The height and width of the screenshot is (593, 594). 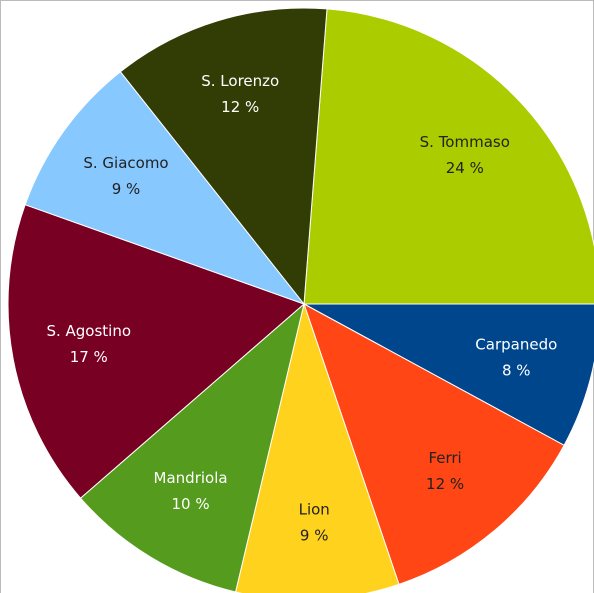 What do you see at coordinates (516, 370) in the screenshot?
I see `slice-value-label: 8 %` at bounding box center [516, 370].